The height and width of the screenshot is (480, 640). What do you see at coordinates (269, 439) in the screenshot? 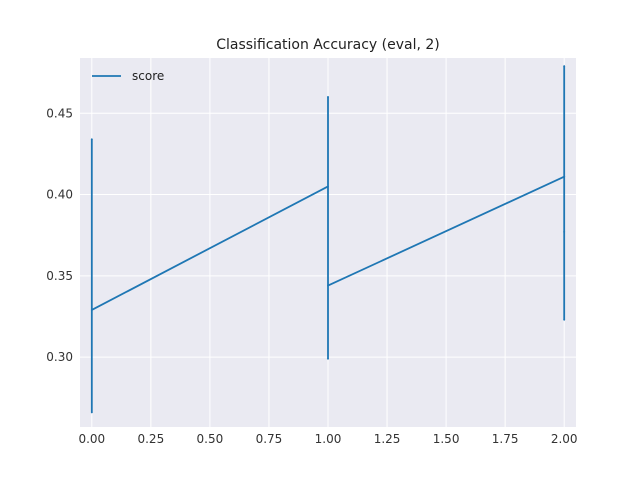
I see `x-tick-label: 0.75` at bounding box center [269, 439].